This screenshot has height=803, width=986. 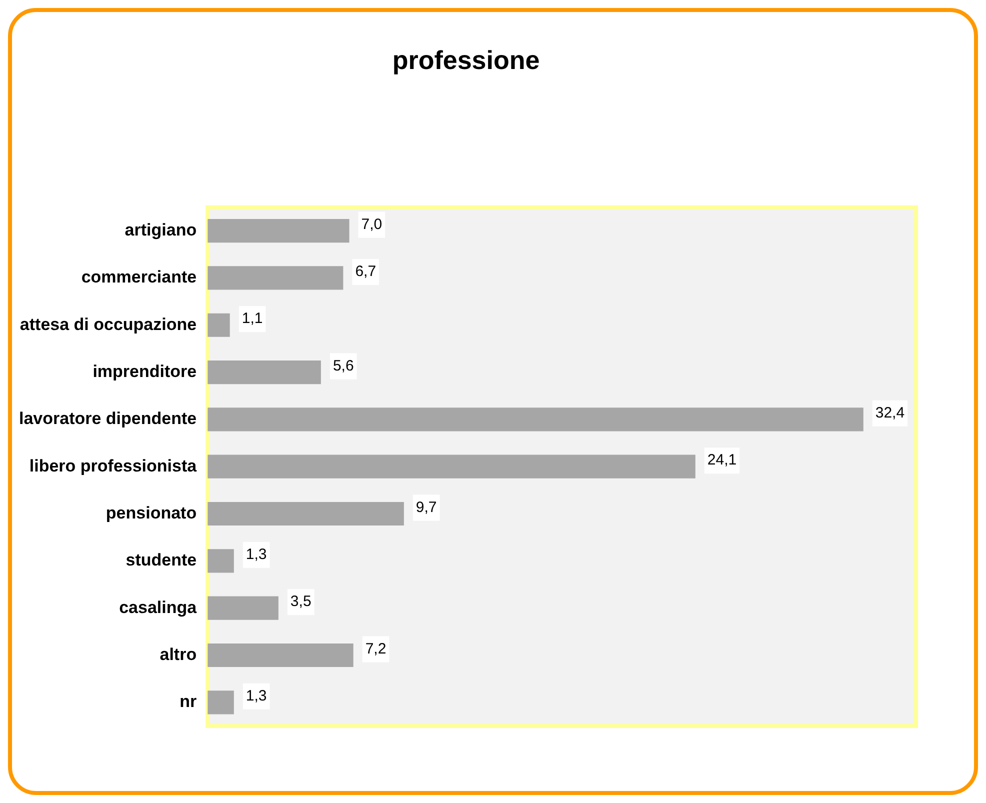 I want to click on data-label: 1,1, so click(x=252, y=319).